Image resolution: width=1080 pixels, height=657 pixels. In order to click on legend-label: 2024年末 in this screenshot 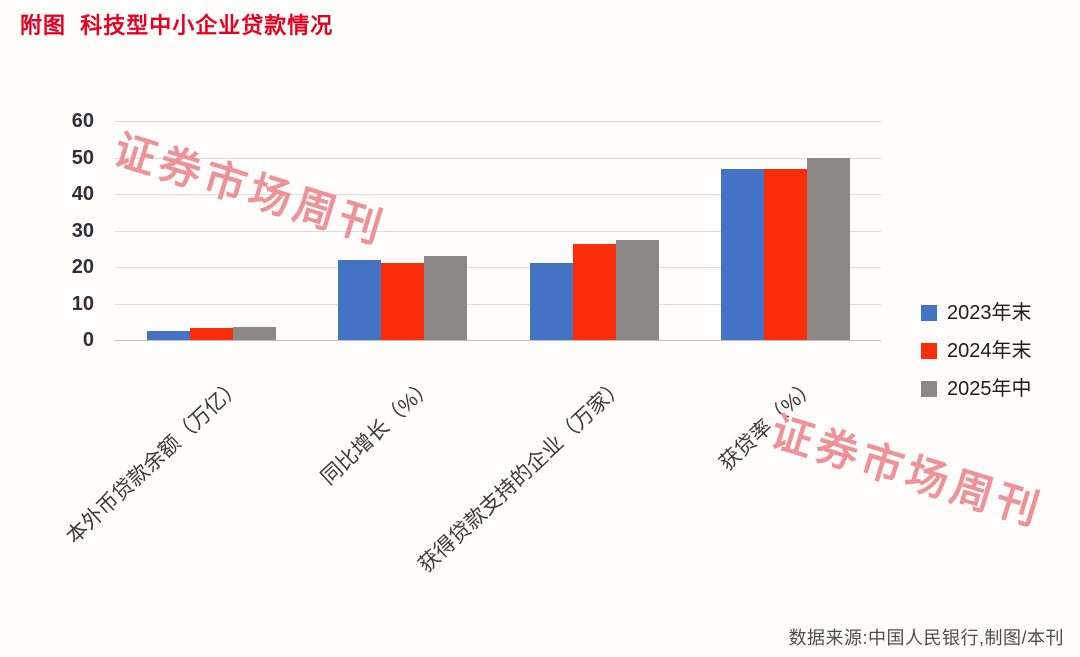, I will do `click(989, 351)`.